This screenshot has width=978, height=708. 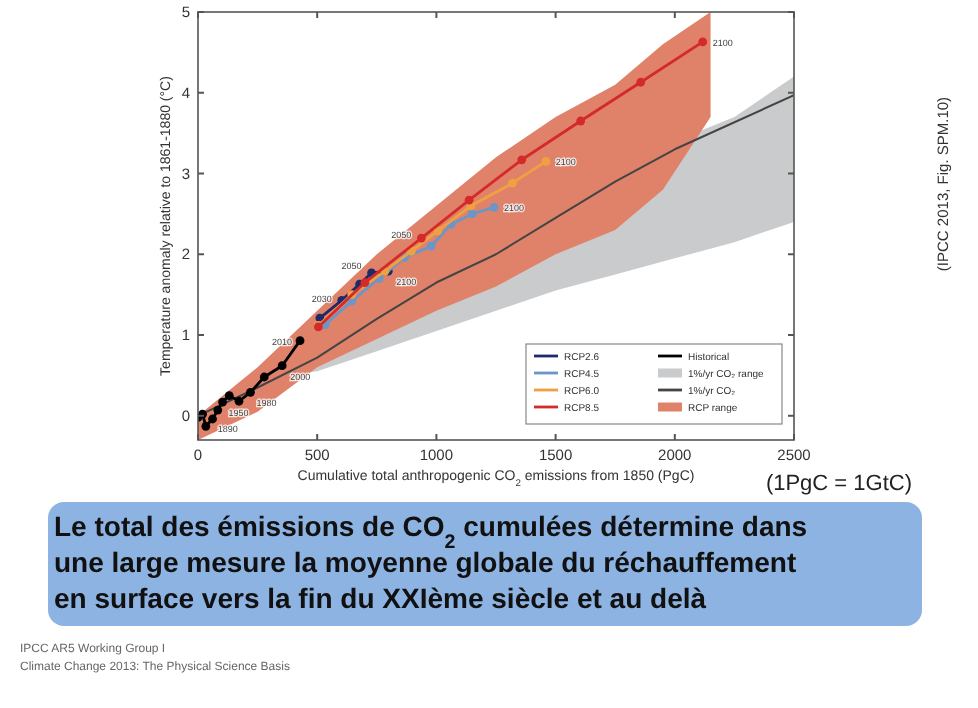 What do you see at coordinates (431, 562) in the screenshot?
I see `text: Le total des émissions de CO$_{2}$ cumulées détermine dans une large mesure la moyenne globale du réchauffement en surface vers la fin du XXIème siècle et au delà` at bounding box center [431, 562].